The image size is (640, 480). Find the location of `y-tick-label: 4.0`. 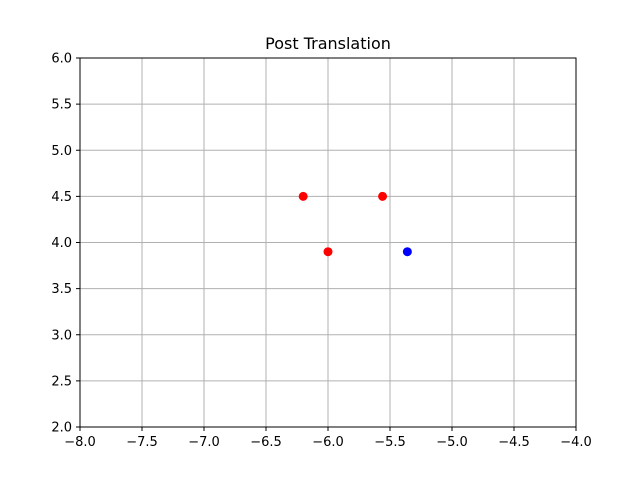

y-tick-label: 4.0 is located at coordinates (61, 243).